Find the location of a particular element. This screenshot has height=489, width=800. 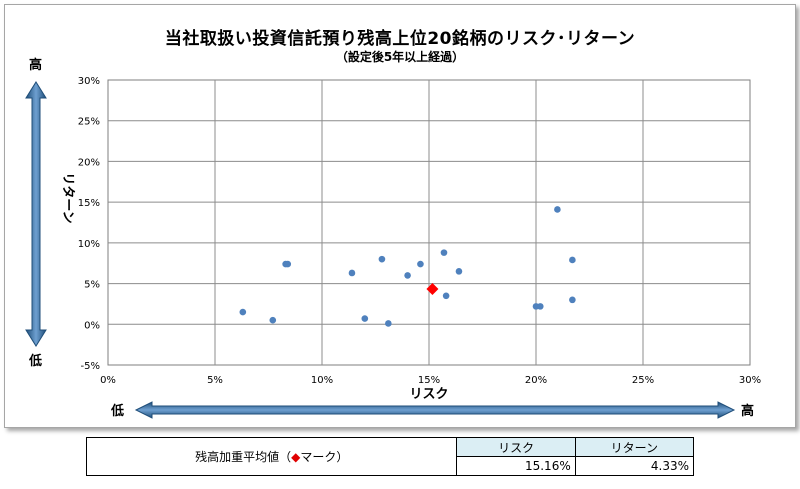

diamond-marker-icon: ◆ is located at coordinates (296, 457).